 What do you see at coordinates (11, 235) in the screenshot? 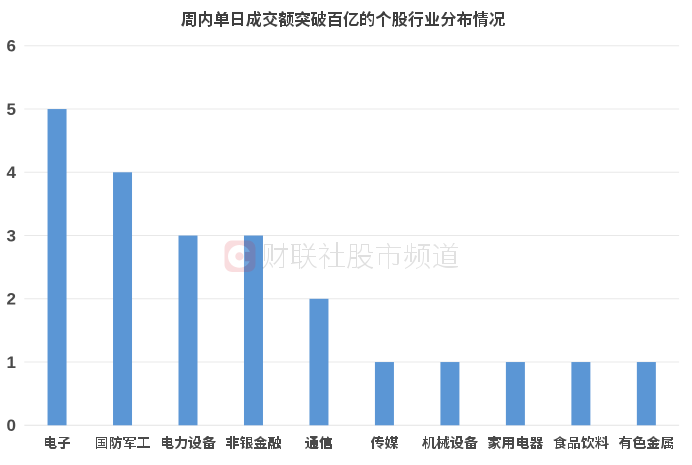
I see `svg-text: 3` at bounding box center [11, 235].